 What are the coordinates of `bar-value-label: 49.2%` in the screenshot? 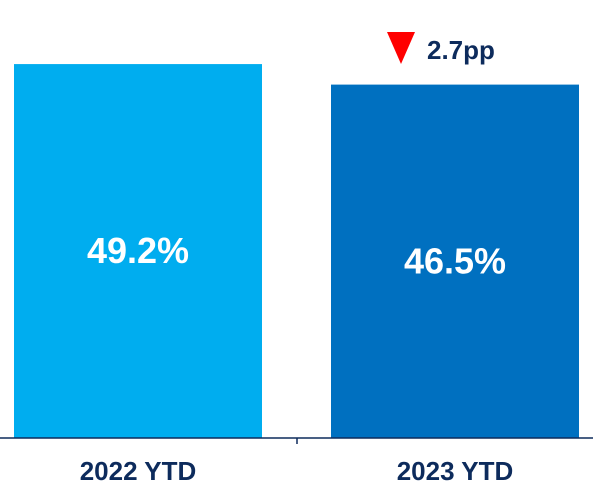 It's located at (138, 250).